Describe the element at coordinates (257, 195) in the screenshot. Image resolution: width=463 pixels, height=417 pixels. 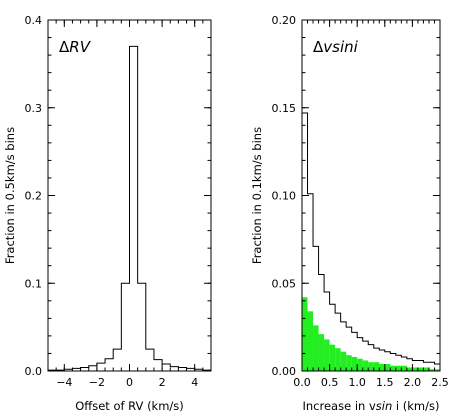
I see `y-axis-label: Fraction in 0.1km/s bins` at that location.